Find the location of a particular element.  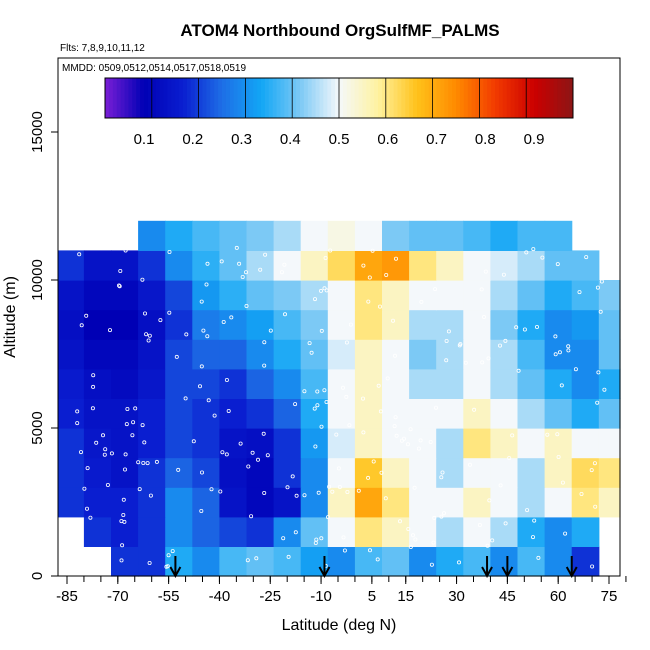

colorbar-tick-label: 0.7 is located at coordinates (436, 139).